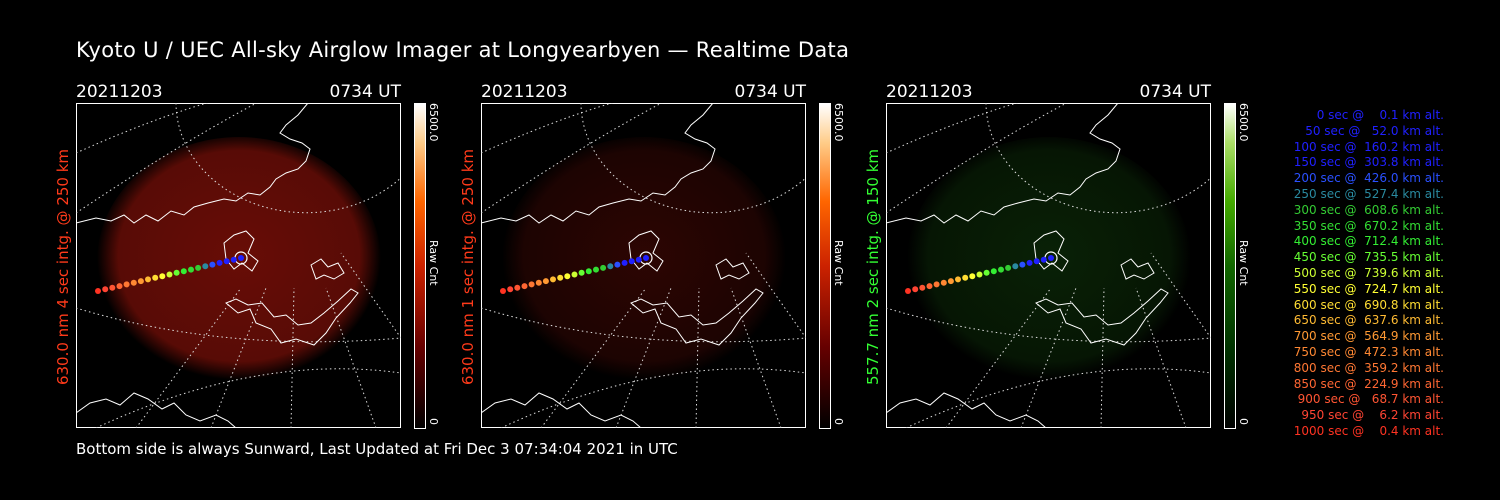  Describe the element at coordinates (873, 267) in the screenshot. I see `panel-ylabel: 557.7 nm 2 sec intg. @ 150 km` at that location.